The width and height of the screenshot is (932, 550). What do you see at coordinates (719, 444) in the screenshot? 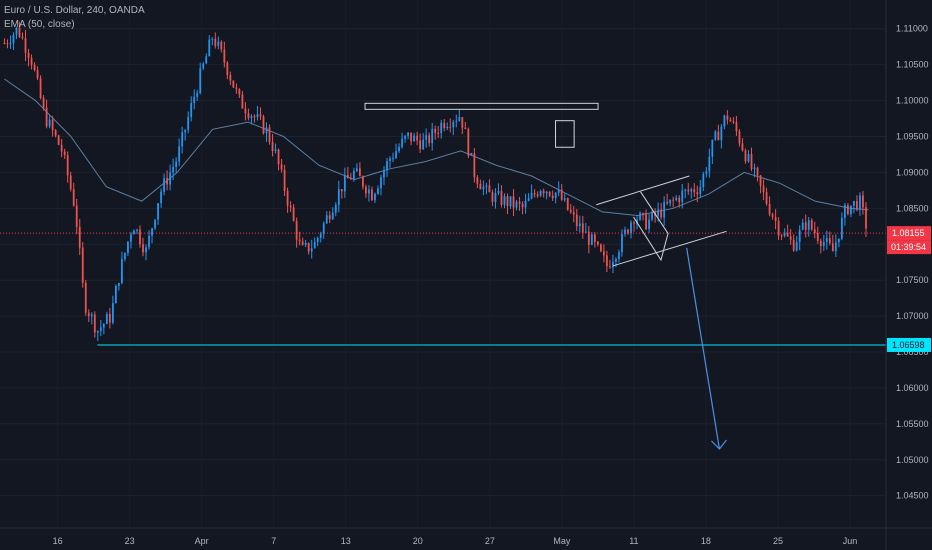
I see `arrow-head` at bounding box center [719, 444].